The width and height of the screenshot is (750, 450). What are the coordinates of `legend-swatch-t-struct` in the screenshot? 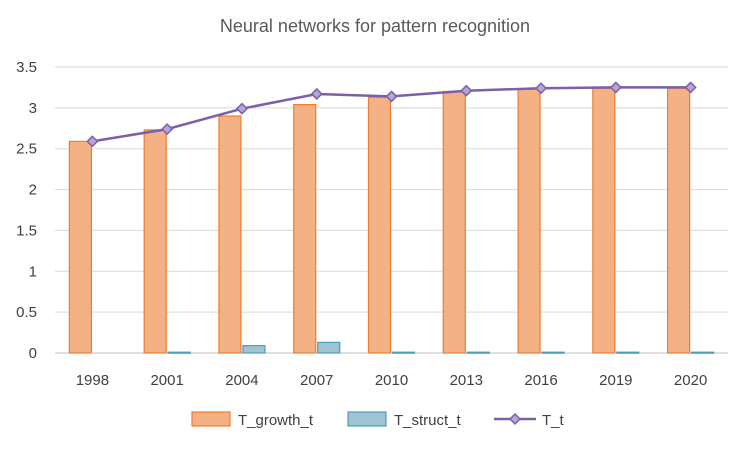 It's located at (367, 419).